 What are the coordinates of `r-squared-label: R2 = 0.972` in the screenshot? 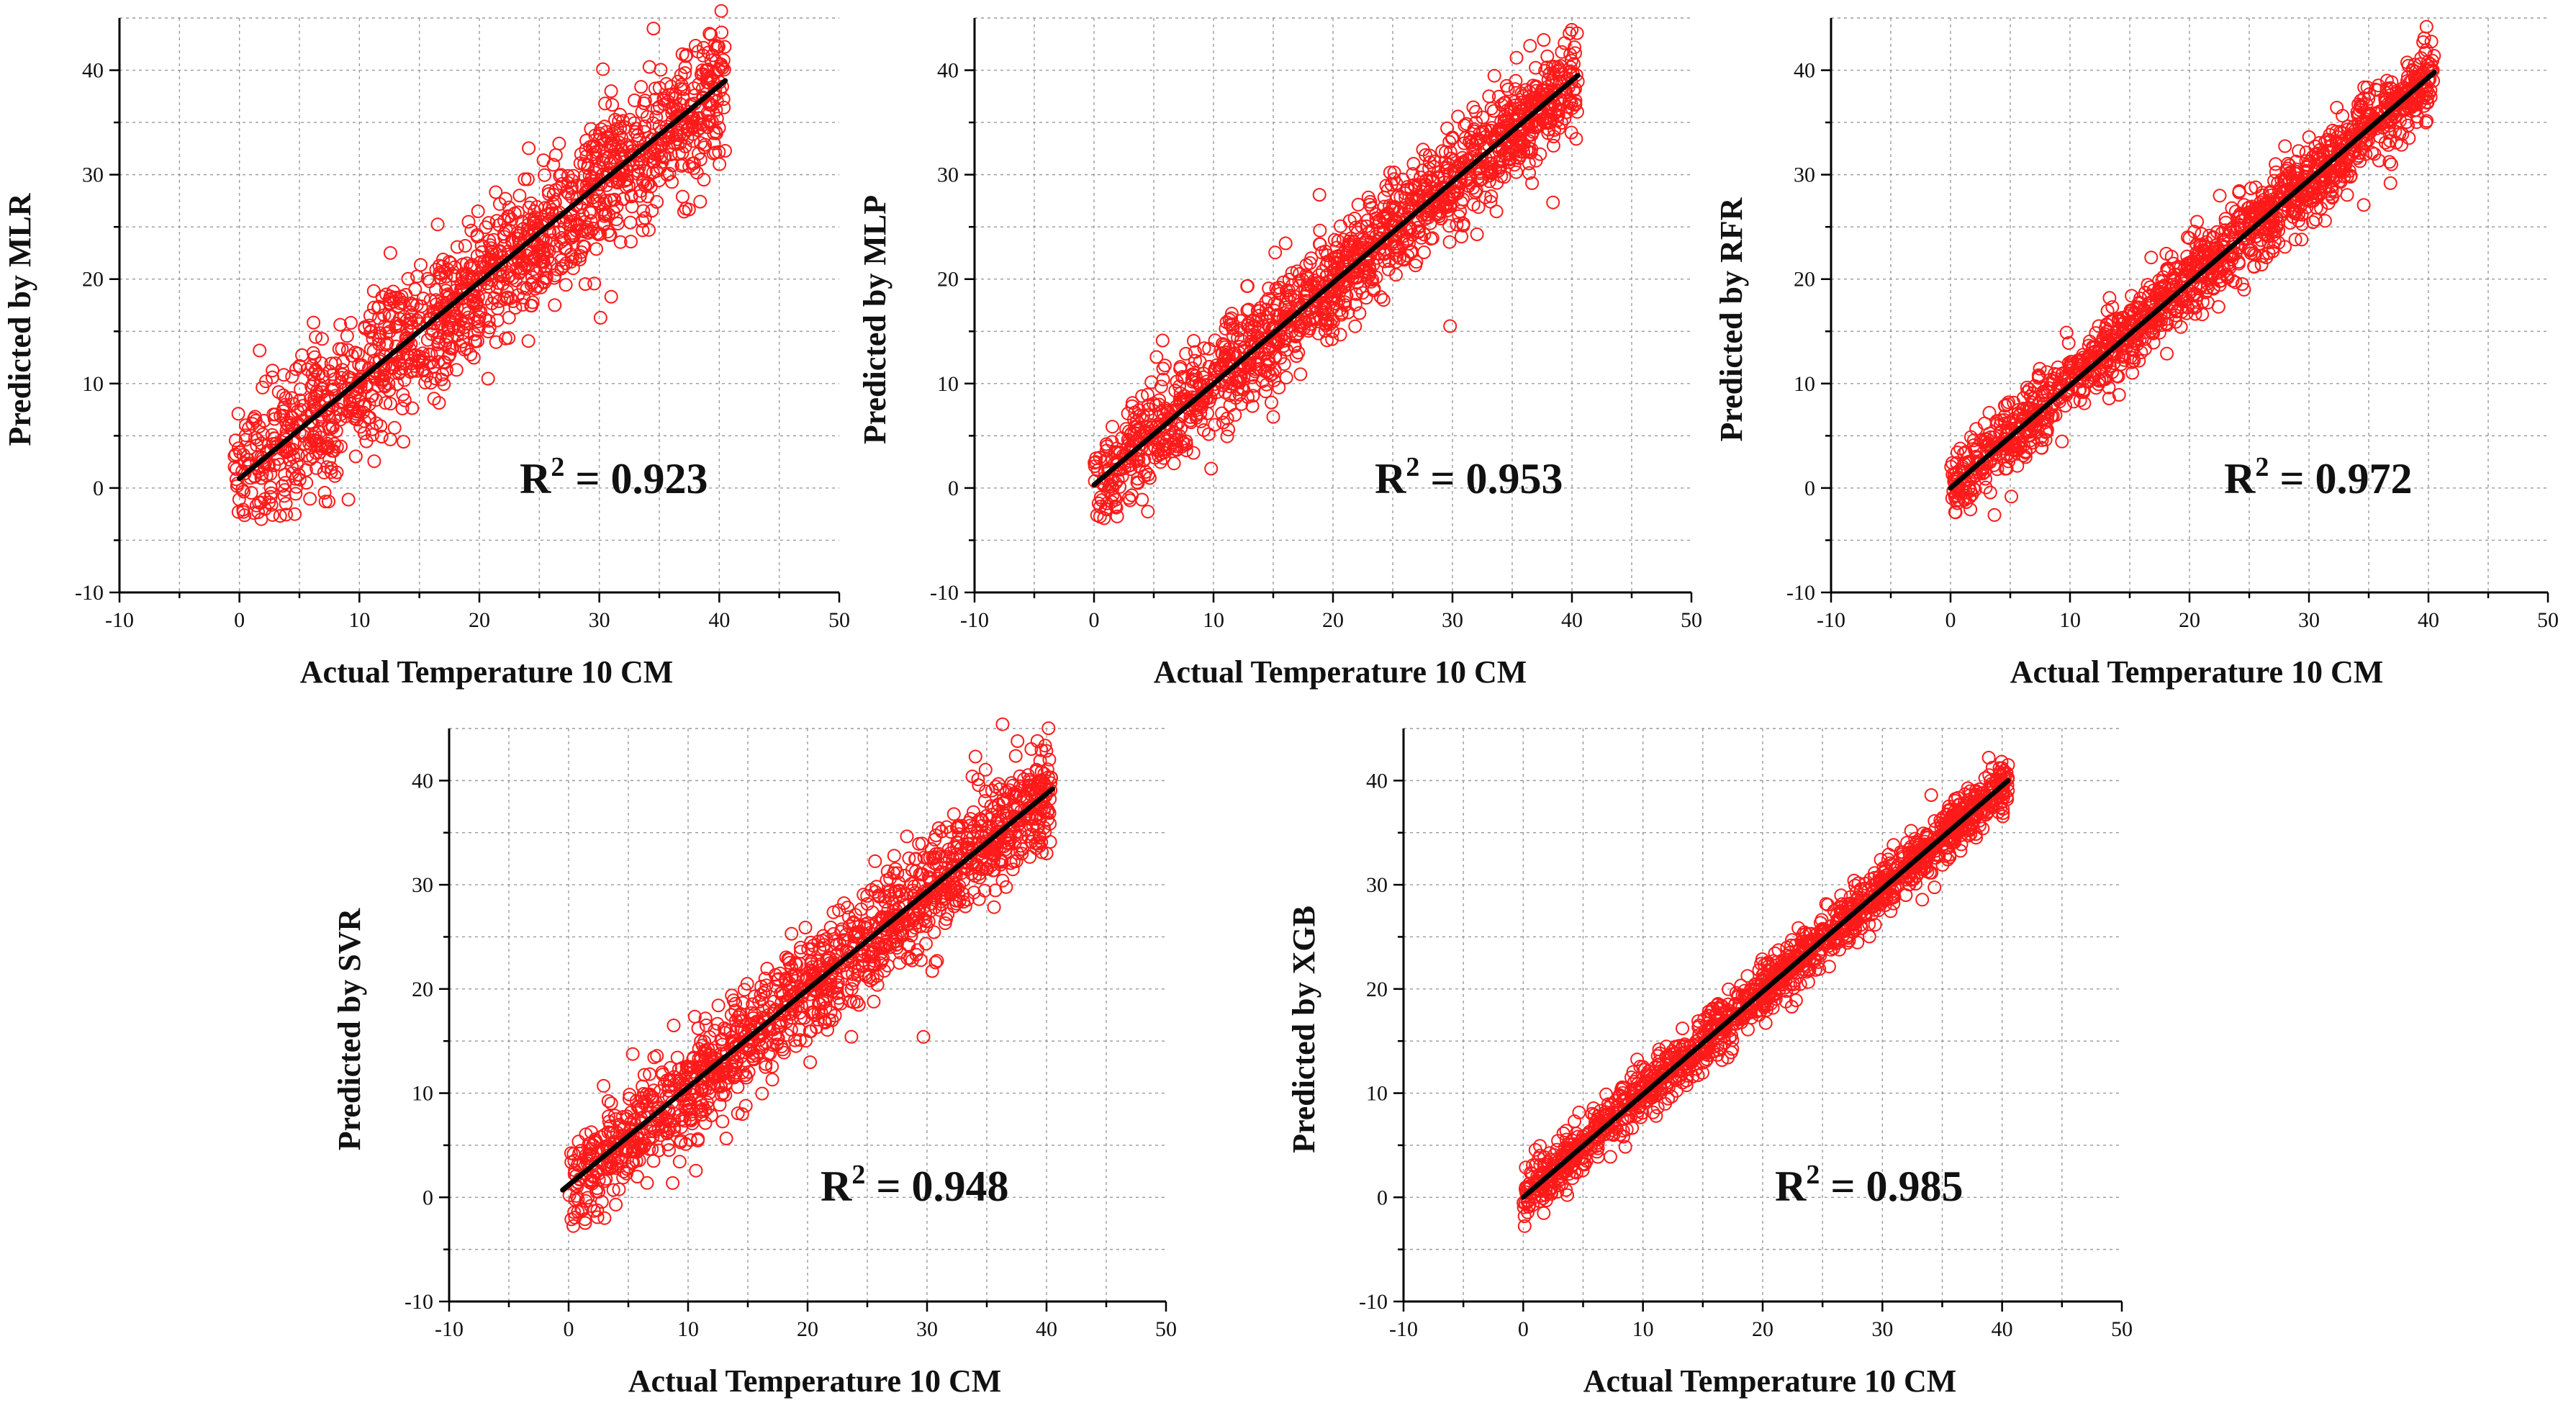 It's located at (2319, 477).